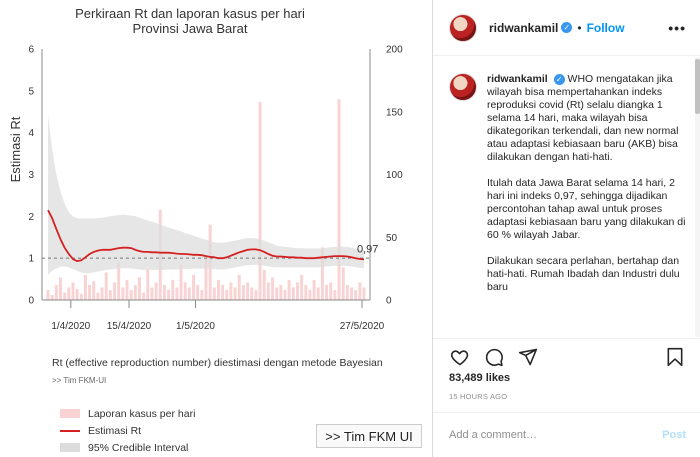 This screenshot has width=700, height=457. I want to click on tim-fkm-badge: >> Tim FKM UI, so click(369, 436).